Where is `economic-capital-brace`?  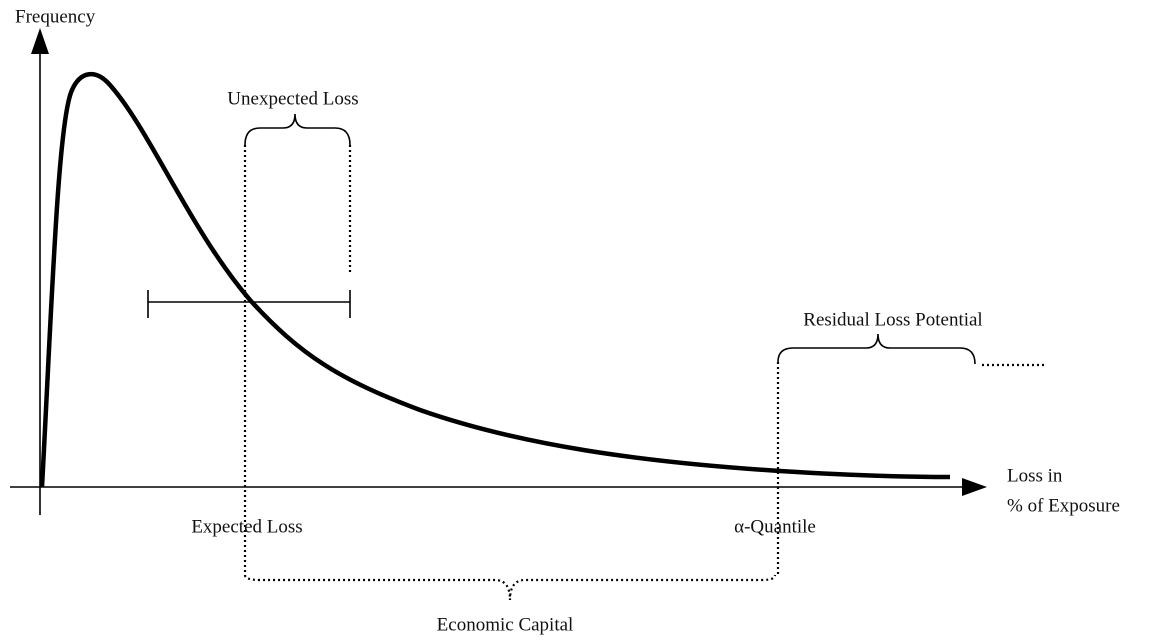 economic-capital-brace is located at coordinates (510, 587).